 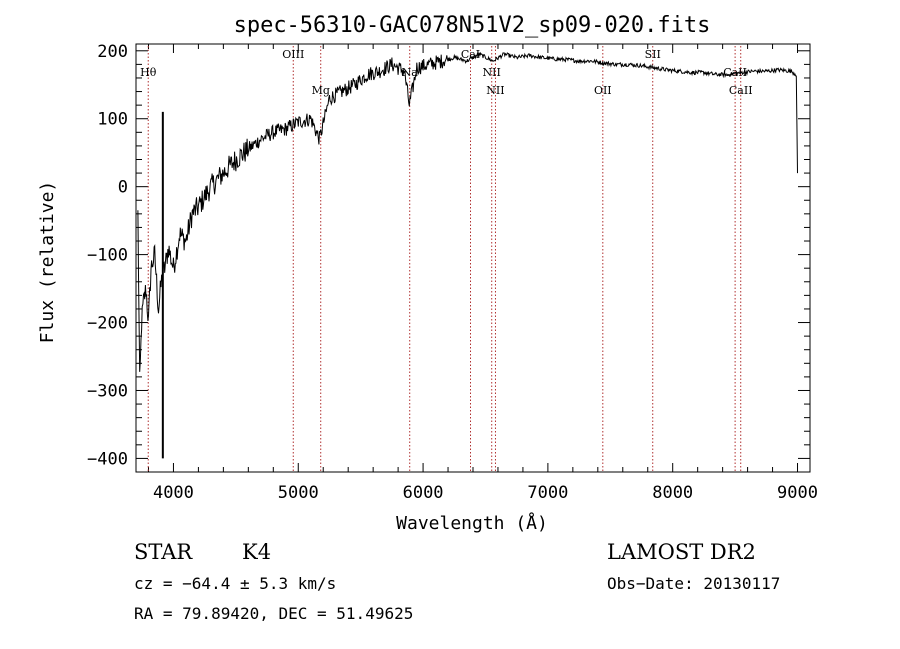 What do you see at coordinates (547, 493) in the screenshot?
I see `x-tick-label: 7000` at bounding box center [547, 493].